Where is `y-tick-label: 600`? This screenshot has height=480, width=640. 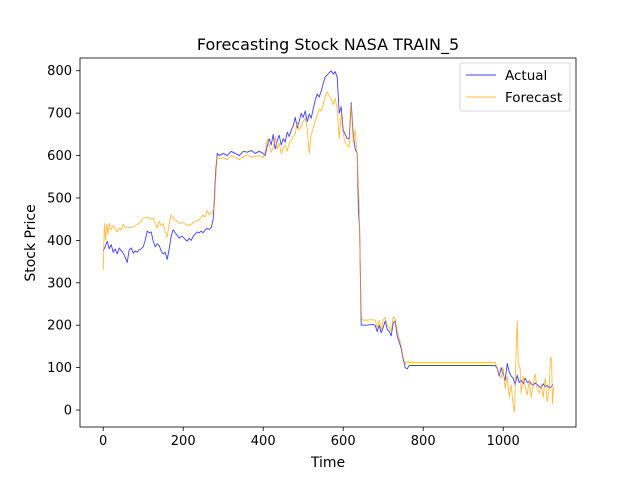 y-tick-label: 600 is located at coordinates (59, 156).